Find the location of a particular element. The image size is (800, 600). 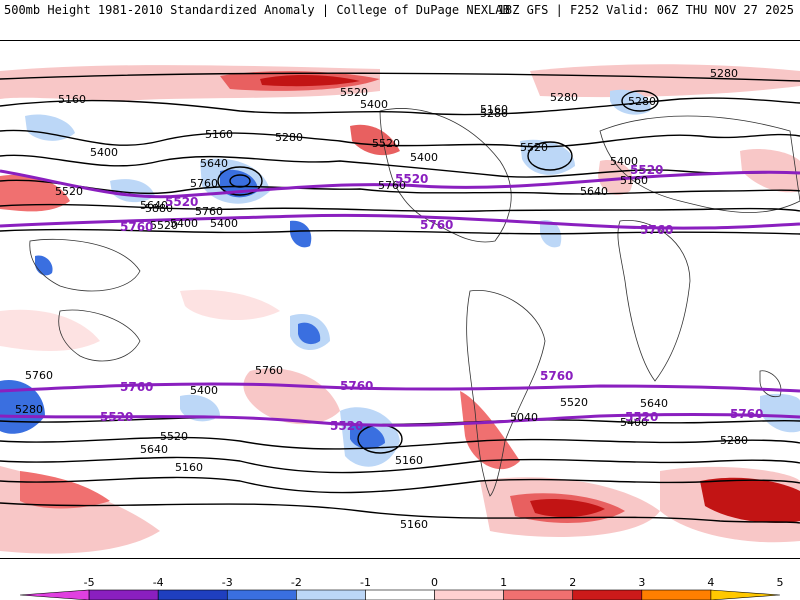

color-scale-tick-label: -5 is located at coordinates (89, 582).